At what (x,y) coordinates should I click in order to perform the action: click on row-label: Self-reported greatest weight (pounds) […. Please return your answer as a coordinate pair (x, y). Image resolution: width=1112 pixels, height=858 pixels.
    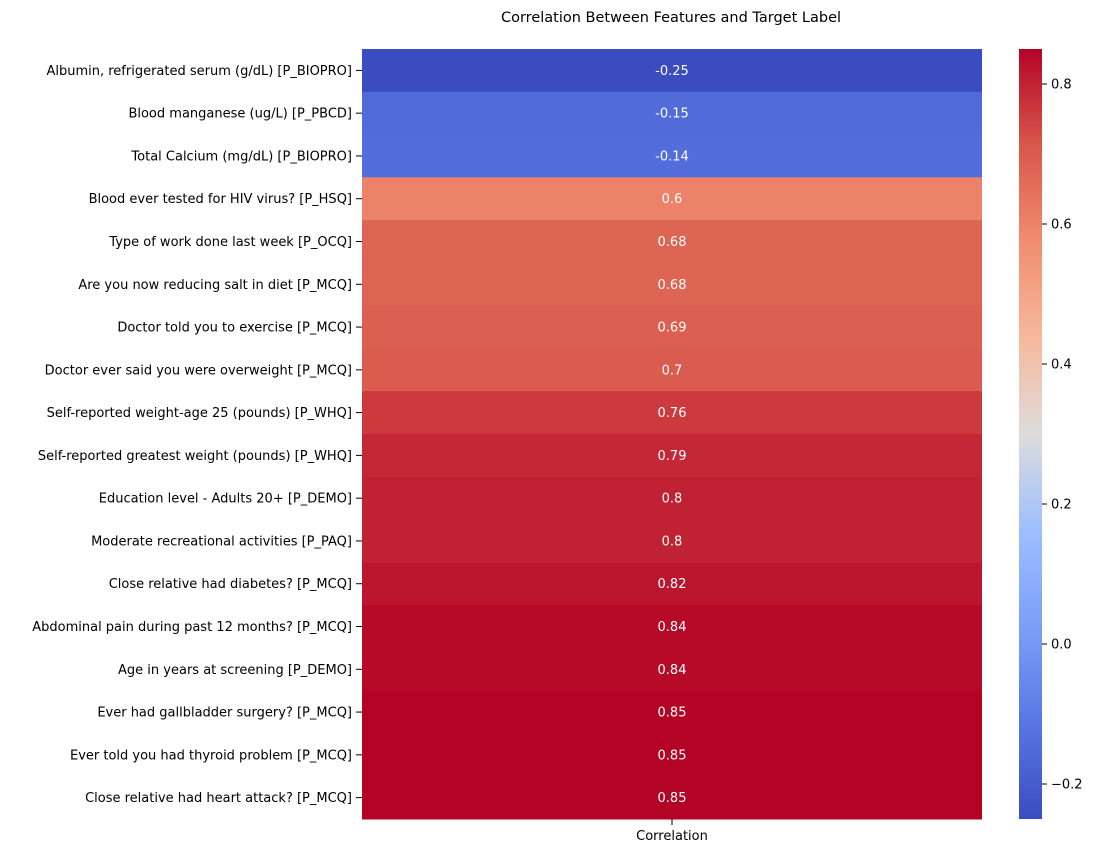
    Looking at the image, I should click on (195, 456).